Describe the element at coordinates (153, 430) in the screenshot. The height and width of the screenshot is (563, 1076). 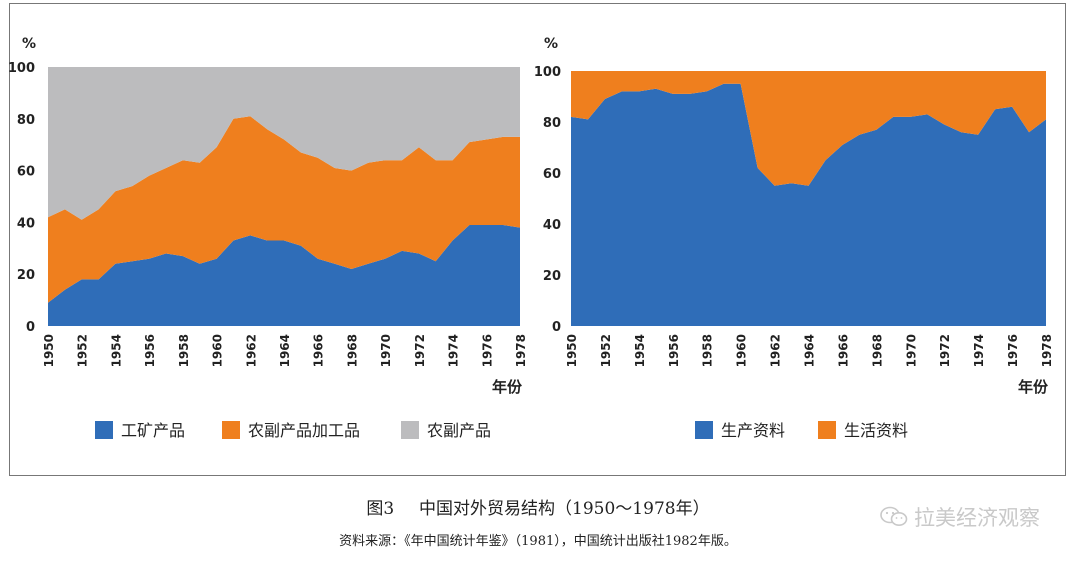
I see `legend-label: 工矿产品` at that location.